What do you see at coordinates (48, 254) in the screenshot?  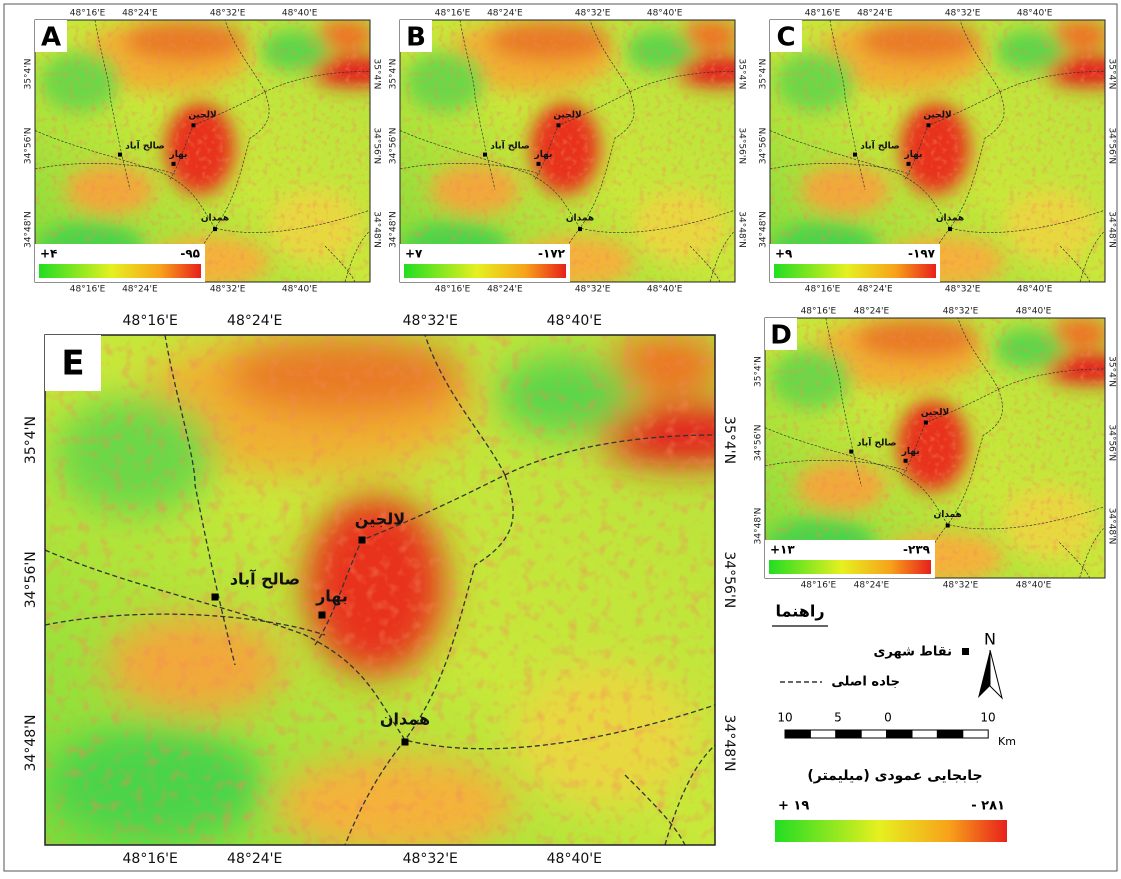 I see `colorbar-min: +۴` at bounding box center [48, 254].